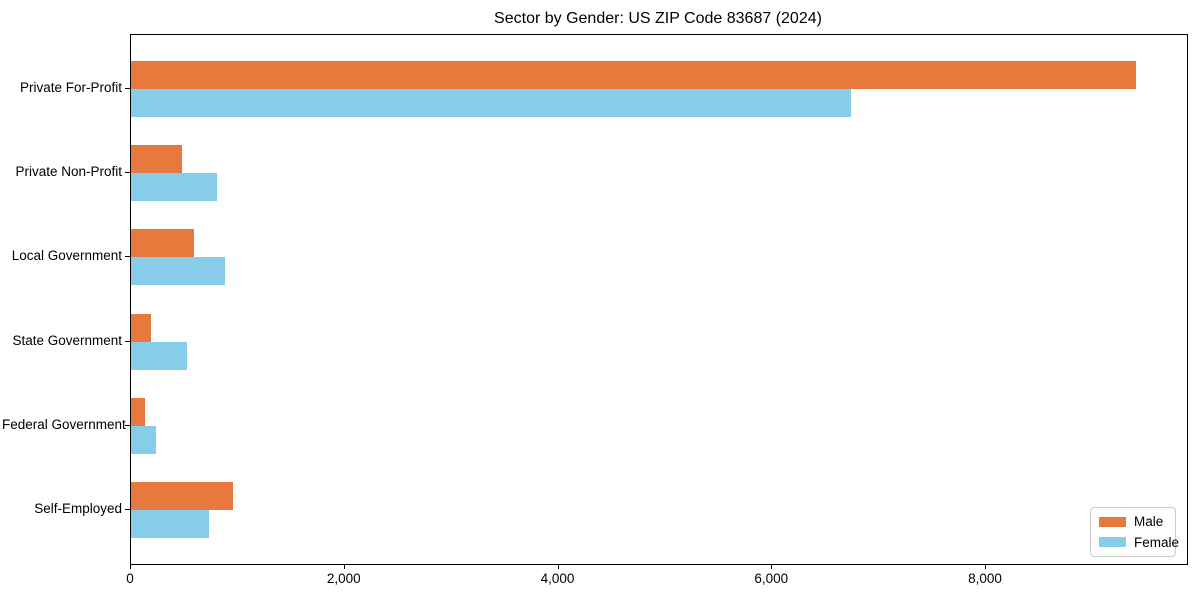 The image size is (1200, 600). I want to click on x-axis-label-8,000: 8,000, so click(985, 578).